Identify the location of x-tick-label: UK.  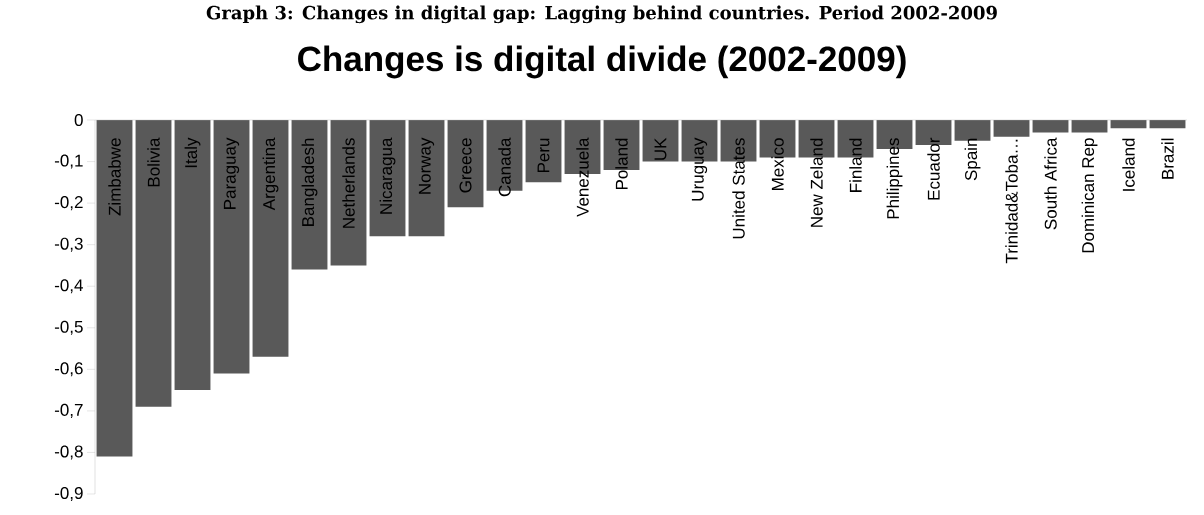
(660, 148).